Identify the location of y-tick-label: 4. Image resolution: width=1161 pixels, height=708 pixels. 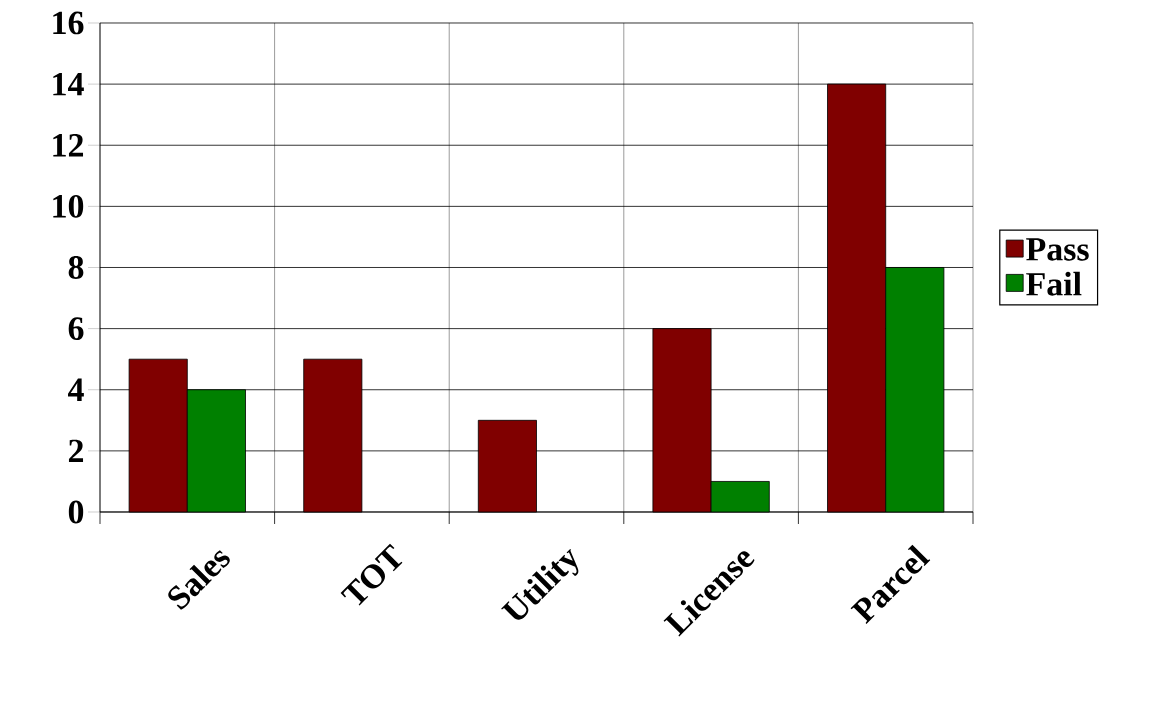
(76, 389).